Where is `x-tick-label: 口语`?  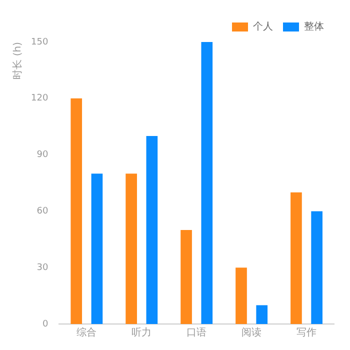 x-tick-label: 口语 is located at coordinates (196, 332).